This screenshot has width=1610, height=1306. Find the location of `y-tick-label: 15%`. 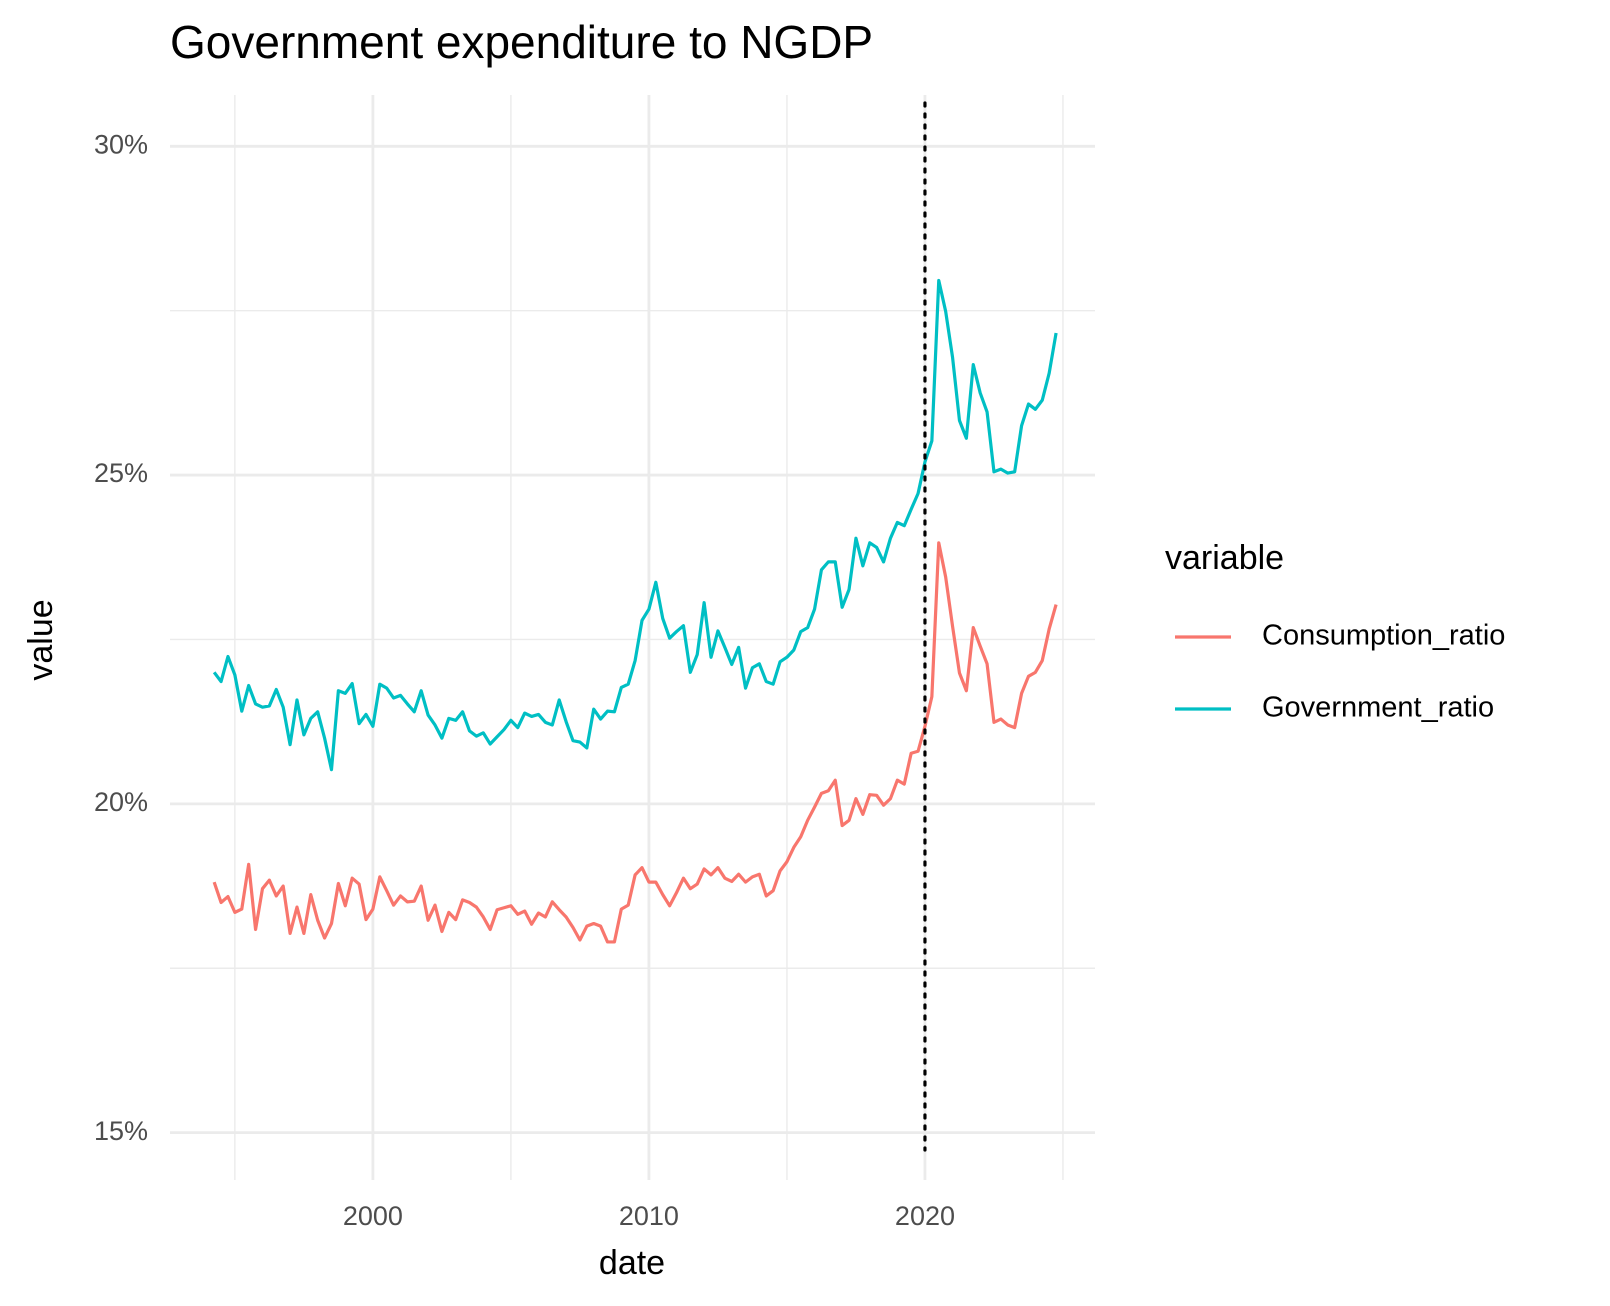

y-tick-label: 15% is located at coordinates (121, 1131).